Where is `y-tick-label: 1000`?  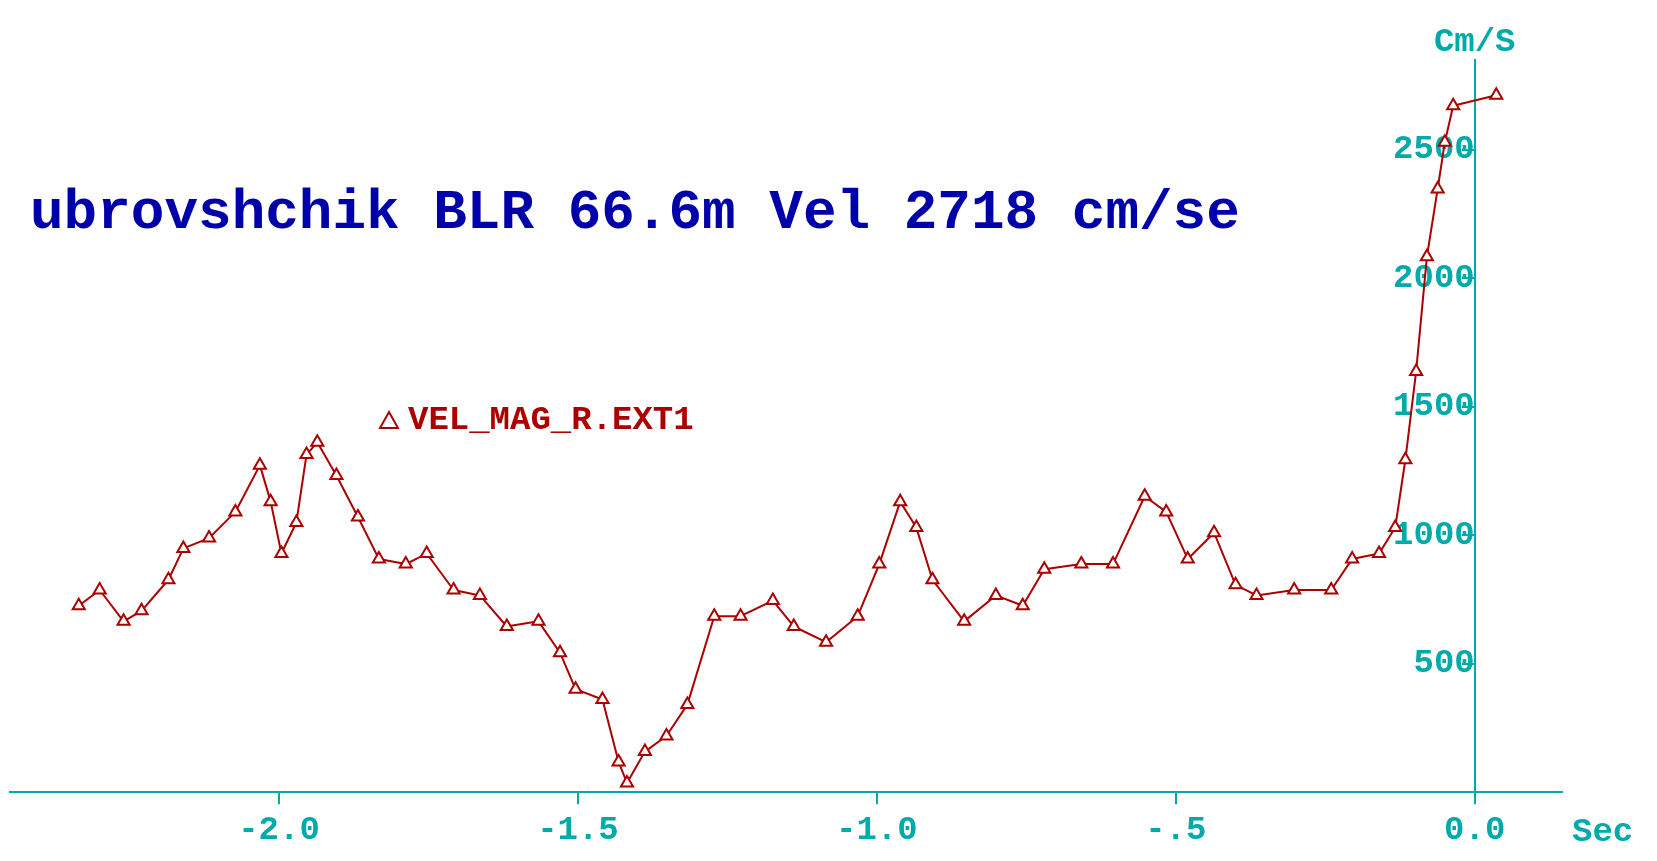 y-tick-label: 1000 is located at coordinates (1434, 534).